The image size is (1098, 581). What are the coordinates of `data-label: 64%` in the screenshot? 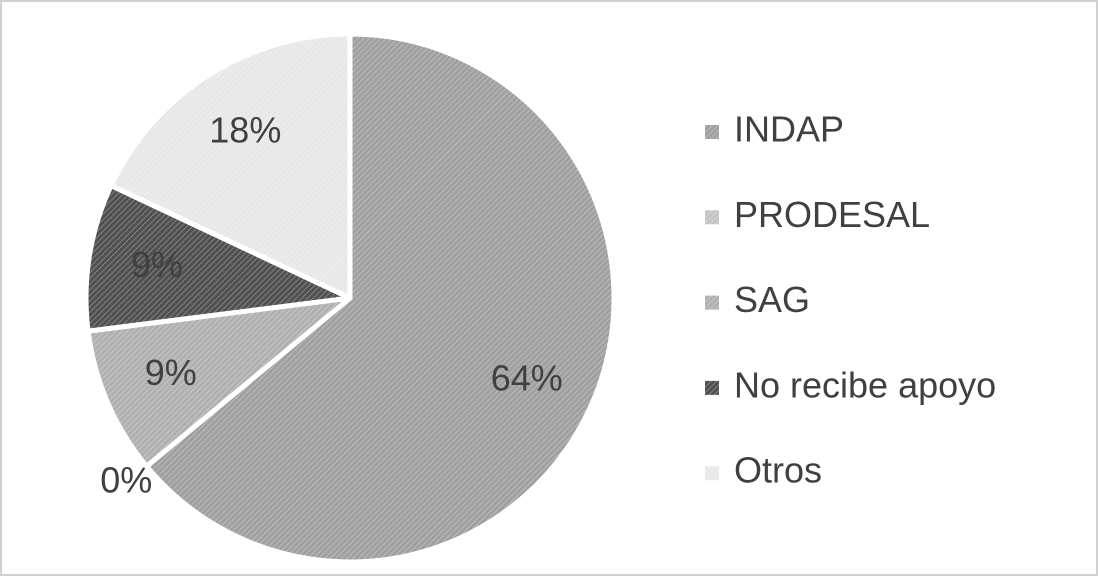 It's located at (527, 378).